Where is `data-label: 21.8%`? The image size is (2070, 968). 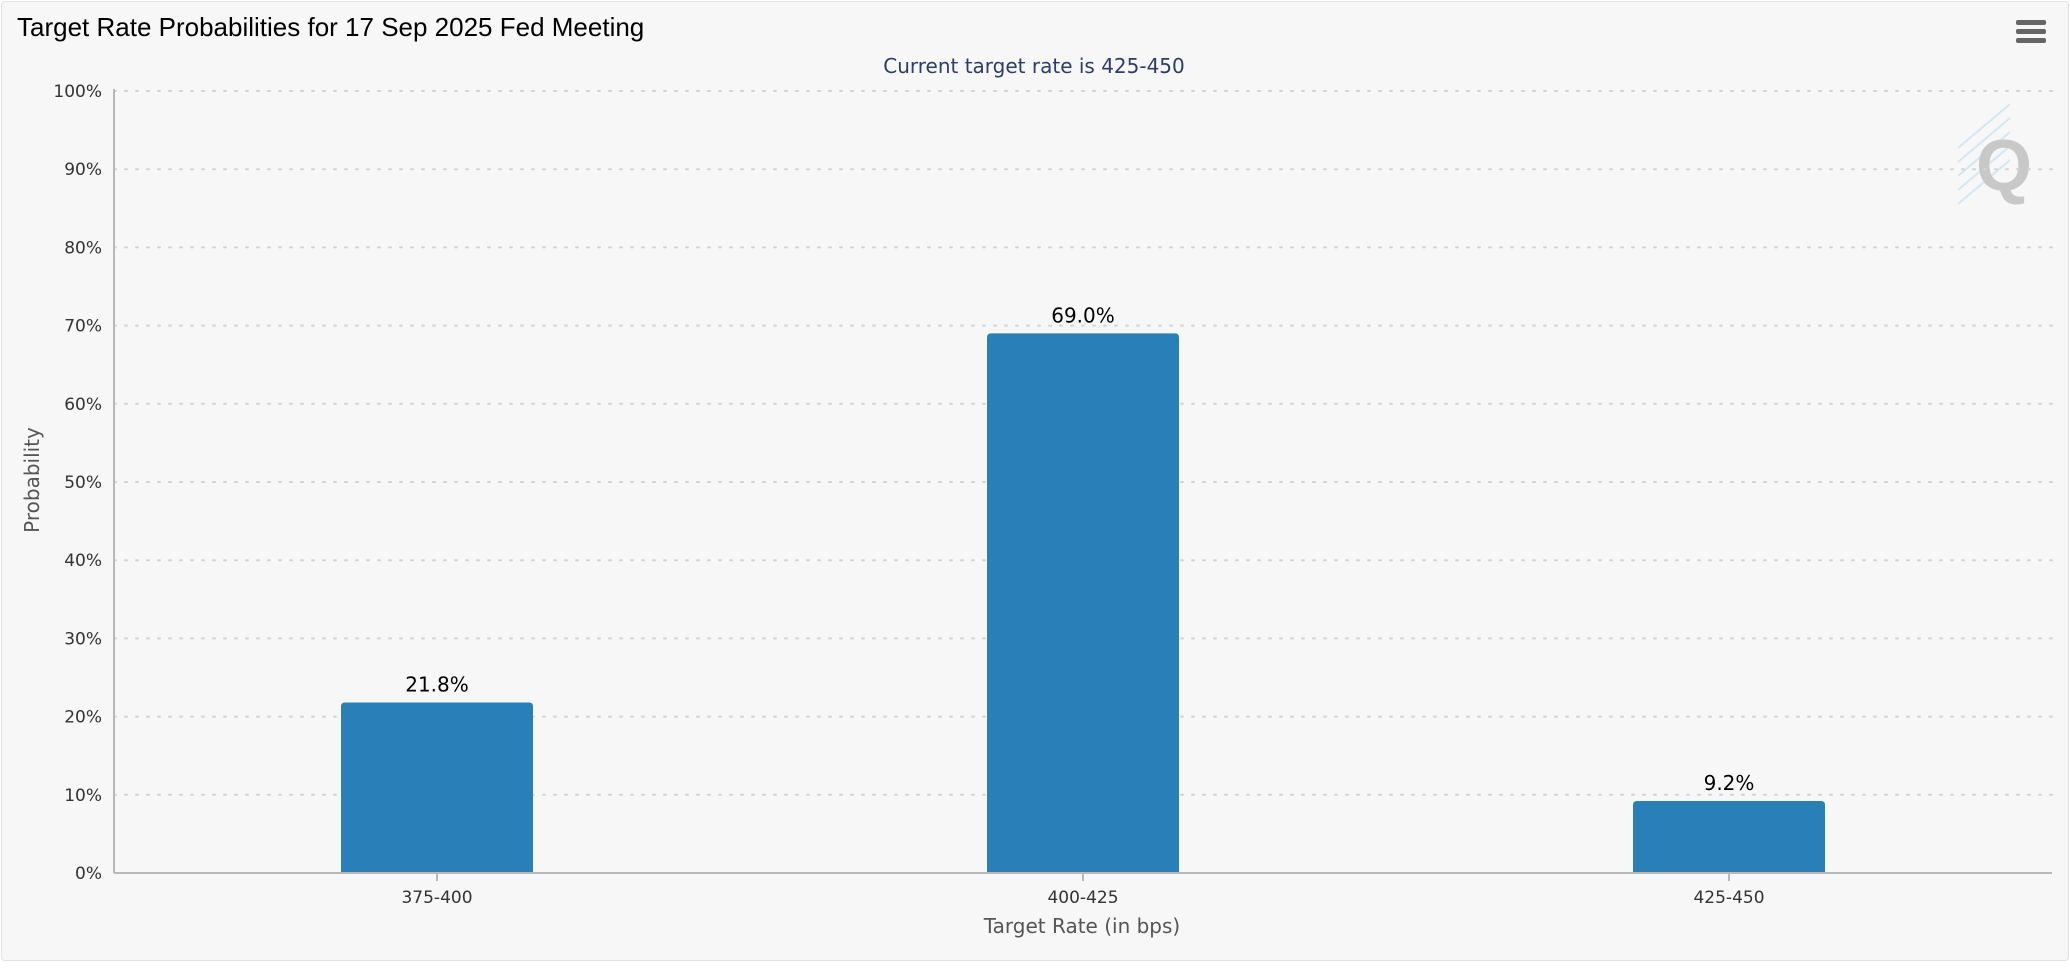
data-label: 21.8% is located at coordinates (437, 685).